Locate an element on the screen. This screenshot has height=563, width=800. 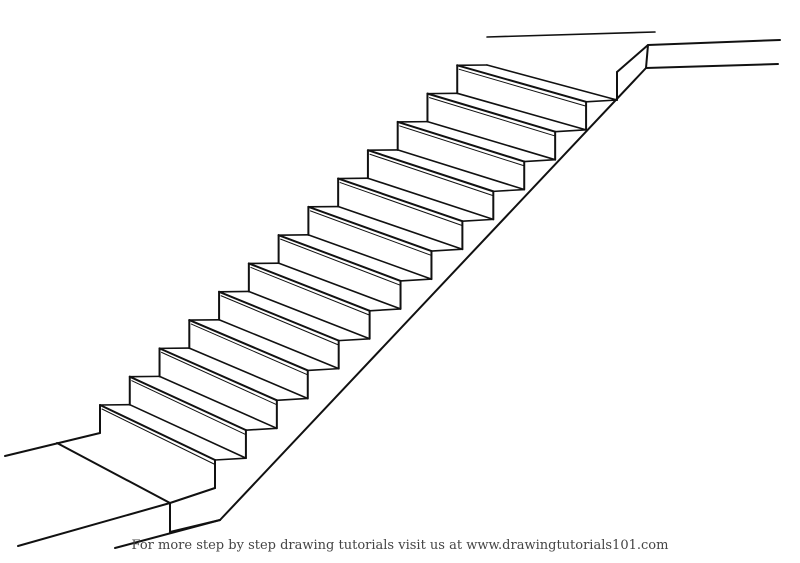
floor-back-line is located at coordinates (52, 444).